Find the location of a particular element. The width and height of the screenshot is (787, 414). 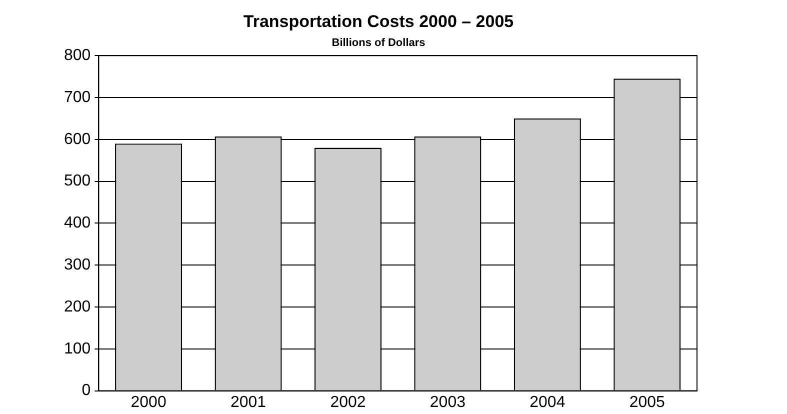

y-tick-label: 400 is located at coordinates (77, 223).